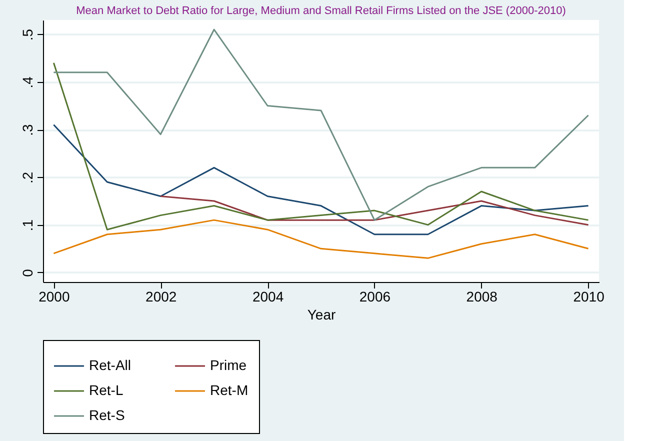 The height and width of the screenshot is (441, 651). I want to click on y-tick-label: .1, so click(28, 225).